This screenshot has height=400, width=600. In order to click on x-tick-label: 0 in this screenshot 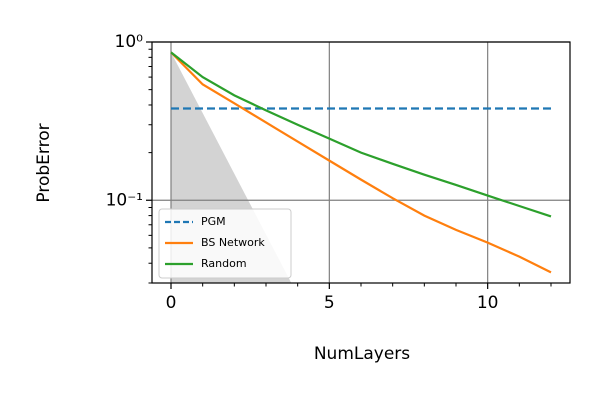, I will do `click(171, 303)`.